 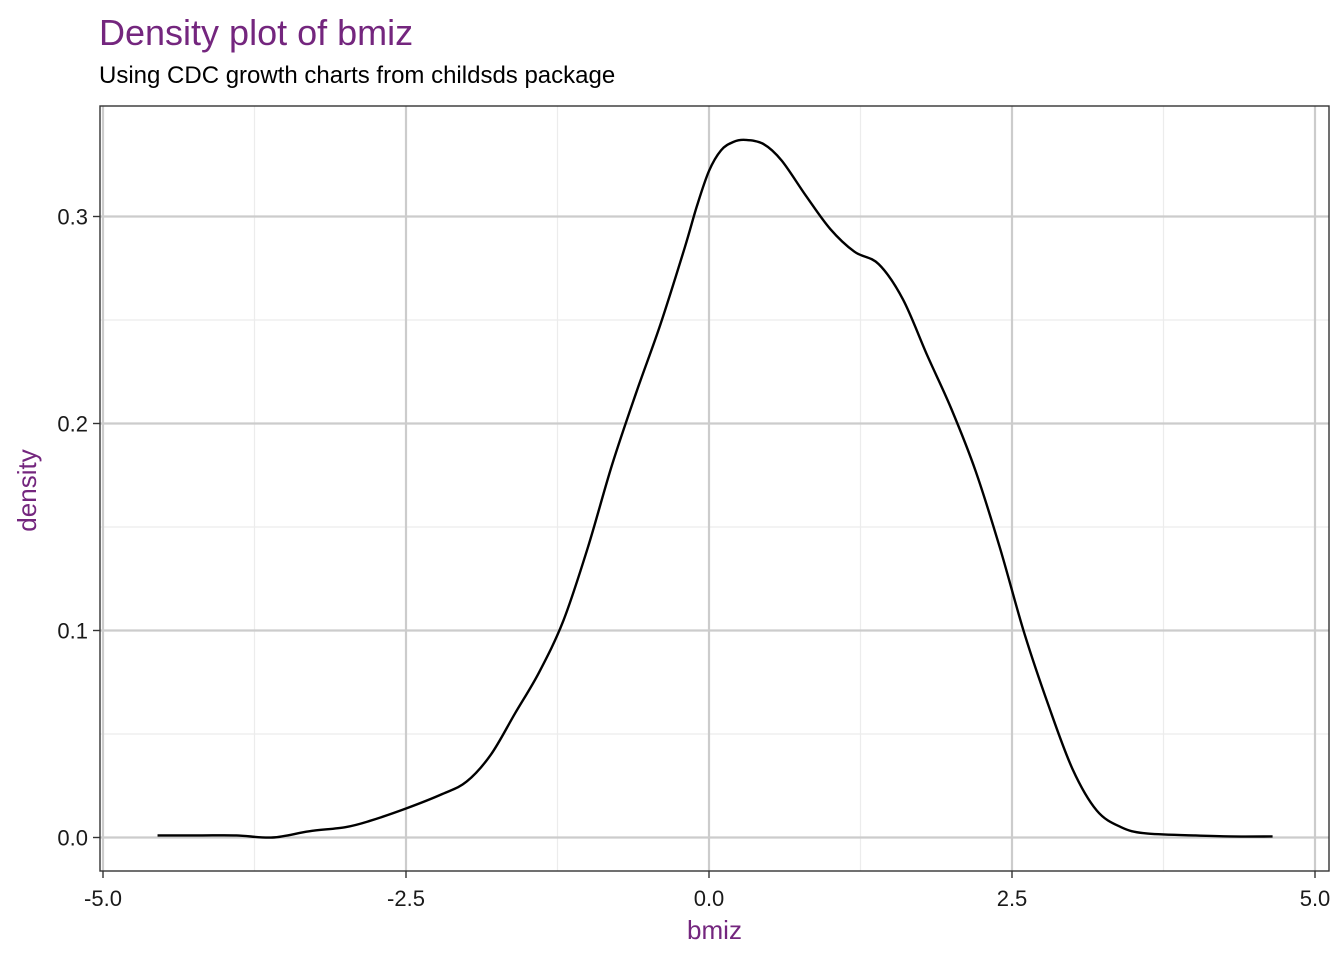 I want to click on chart-title: Density plot of bmiz, so click(x=256, y=32).